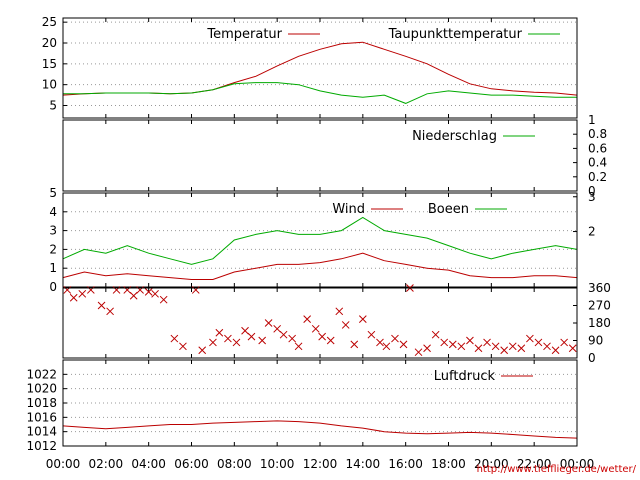 The image size is (640, 480). Describe the element at coordinates (363, 464) in the screenshot. I see `x-tick-label: 14:00` at that location.